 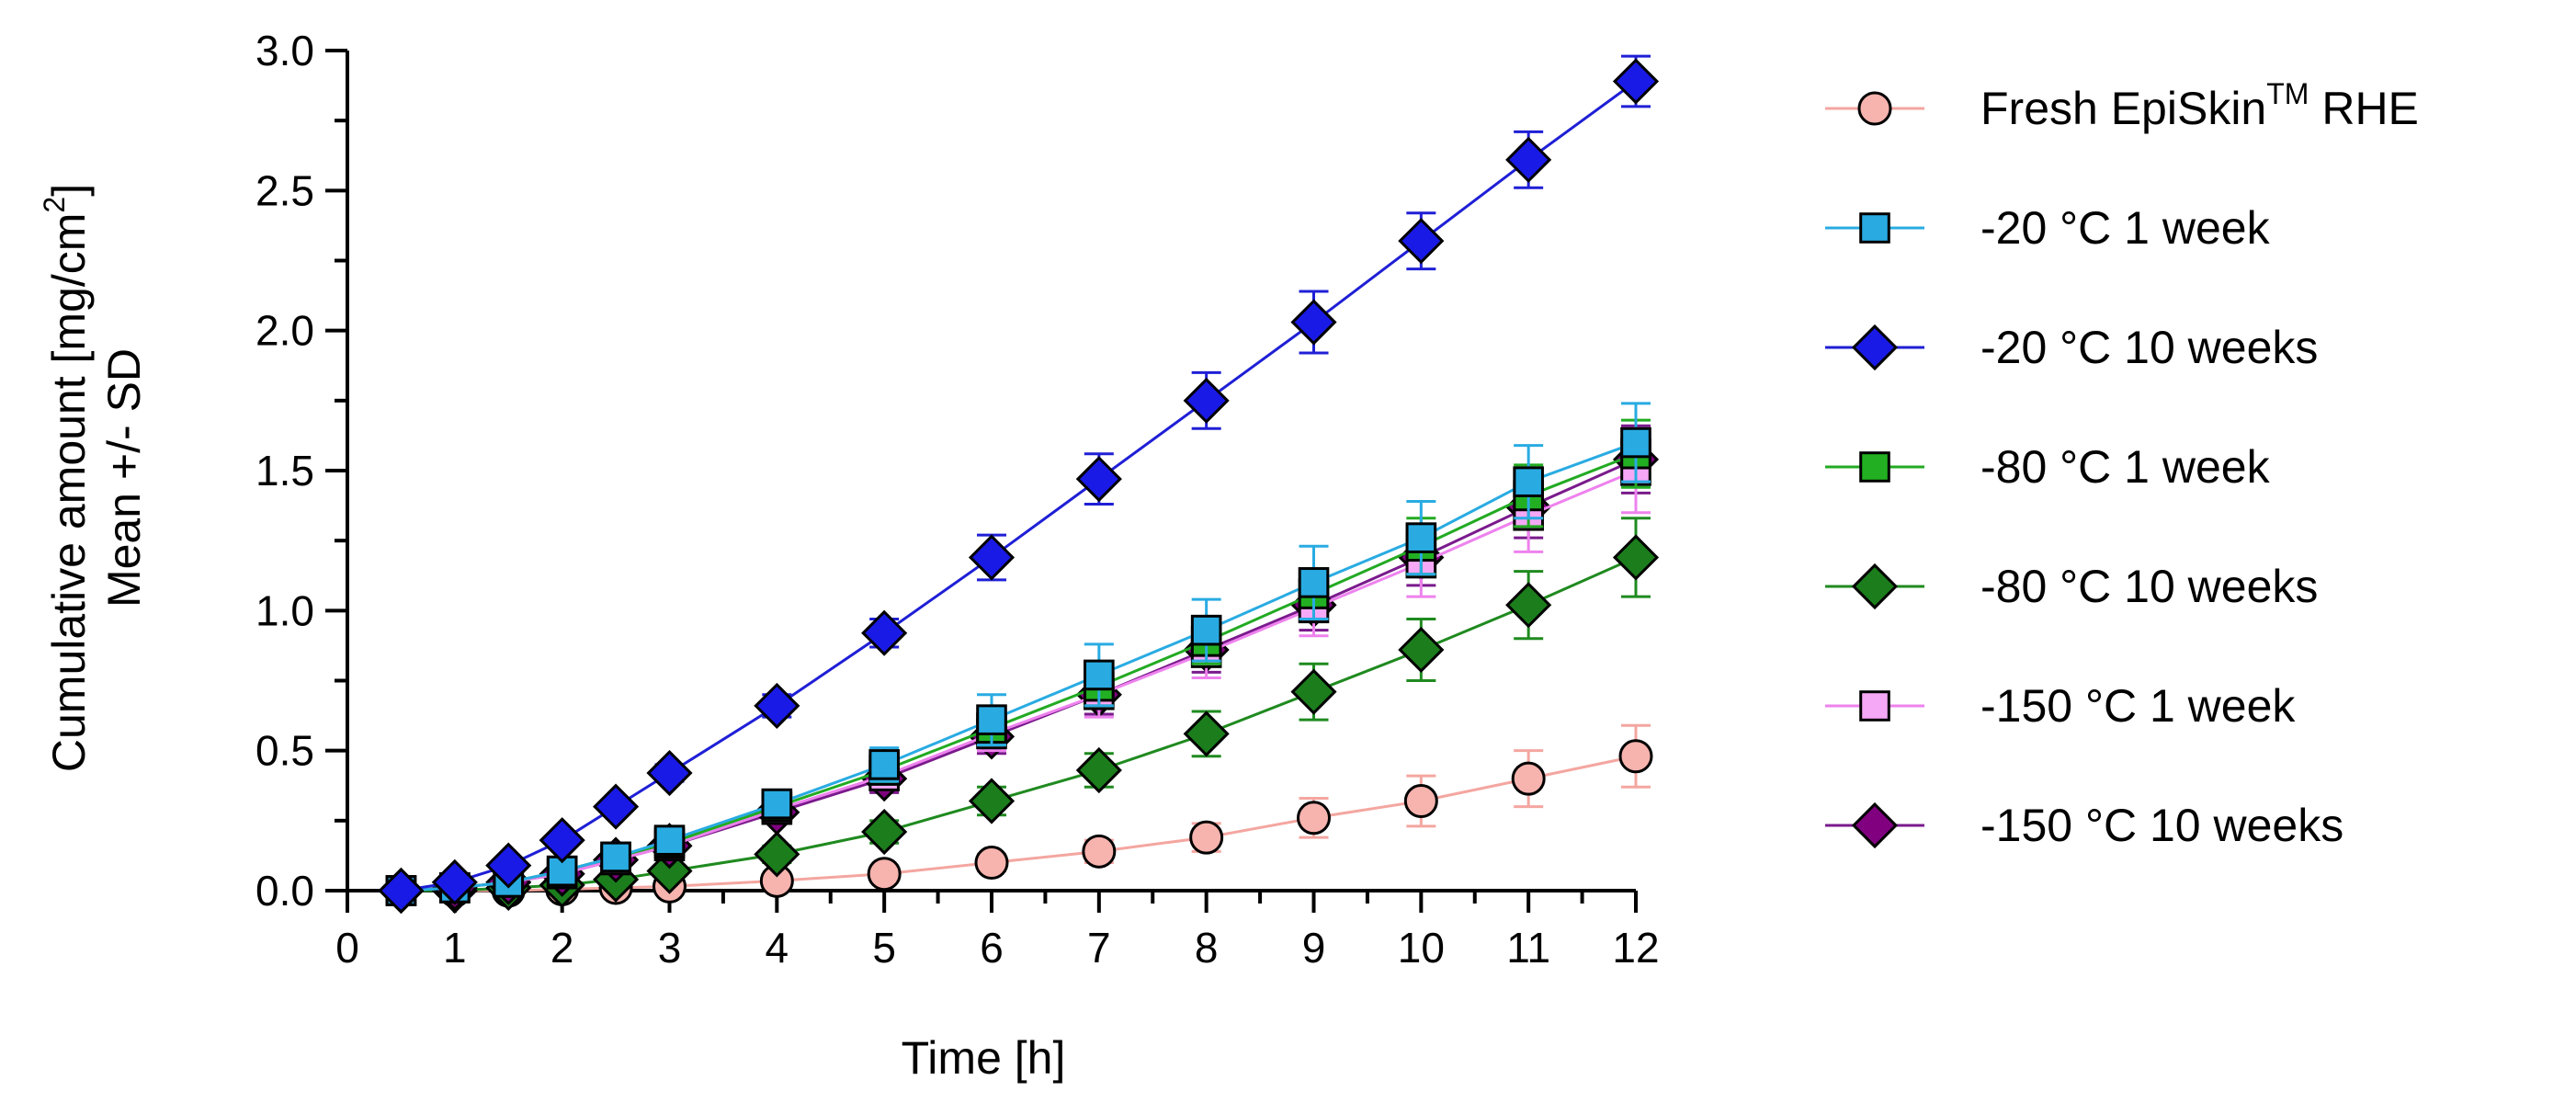 I want to click on x-tick-label: 9, so click(x=1314, y=948).